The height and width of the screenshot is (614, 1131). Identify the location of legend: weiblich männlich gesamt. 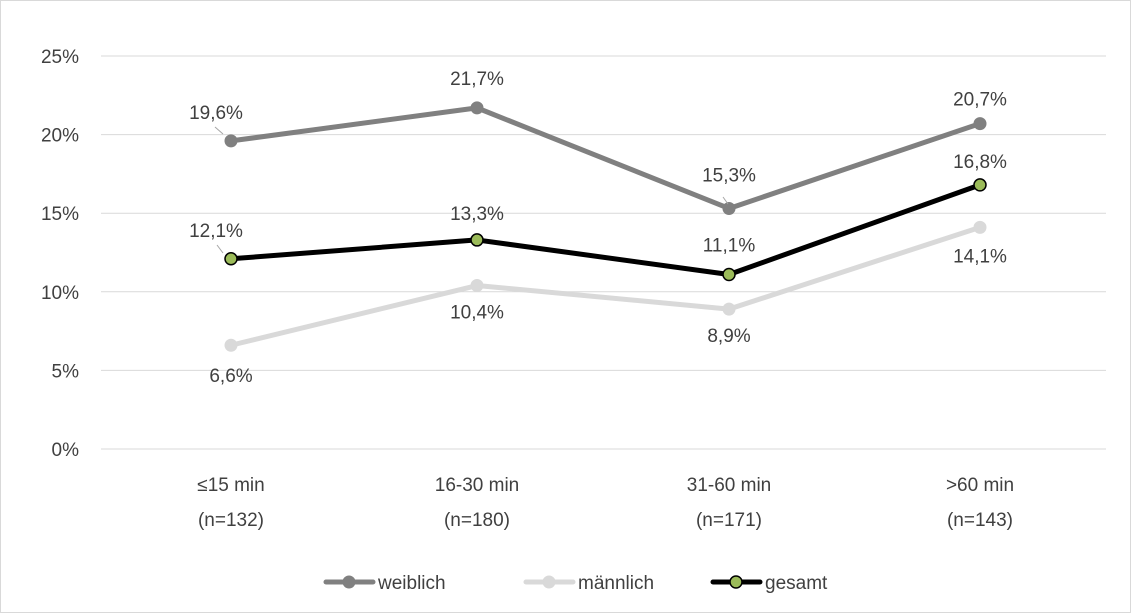
(575, 583).